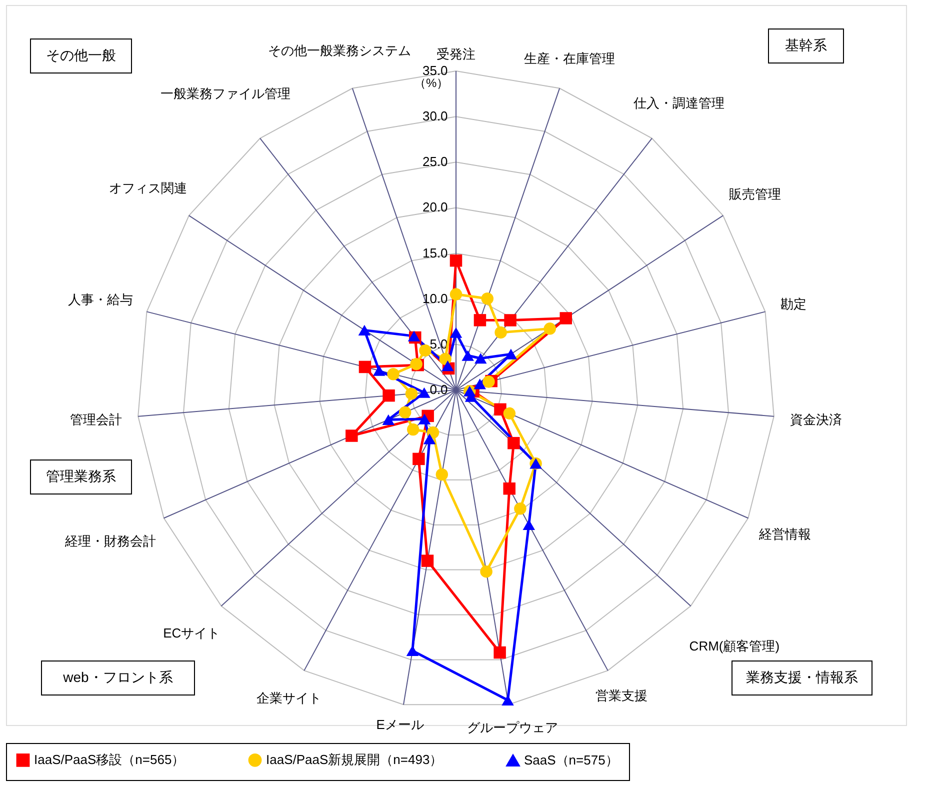 The image size is (925, 805). What do you see at coordinates (456, 54) in the screenshot?
I see `spoke-label: 受発注` at bounding box center [456, 54].